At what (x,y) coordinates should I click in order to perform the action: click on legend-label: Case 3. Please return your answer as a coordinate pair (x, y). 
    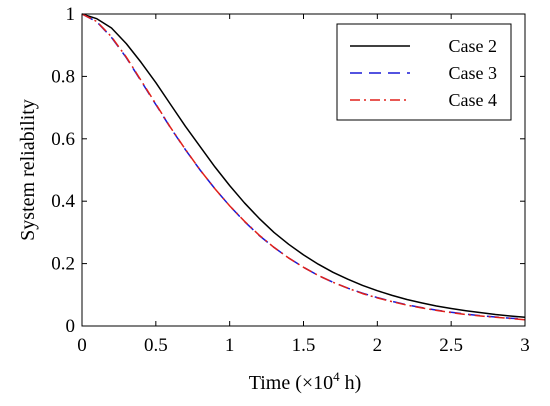
    Looking at the image, I should click on (473, 73).